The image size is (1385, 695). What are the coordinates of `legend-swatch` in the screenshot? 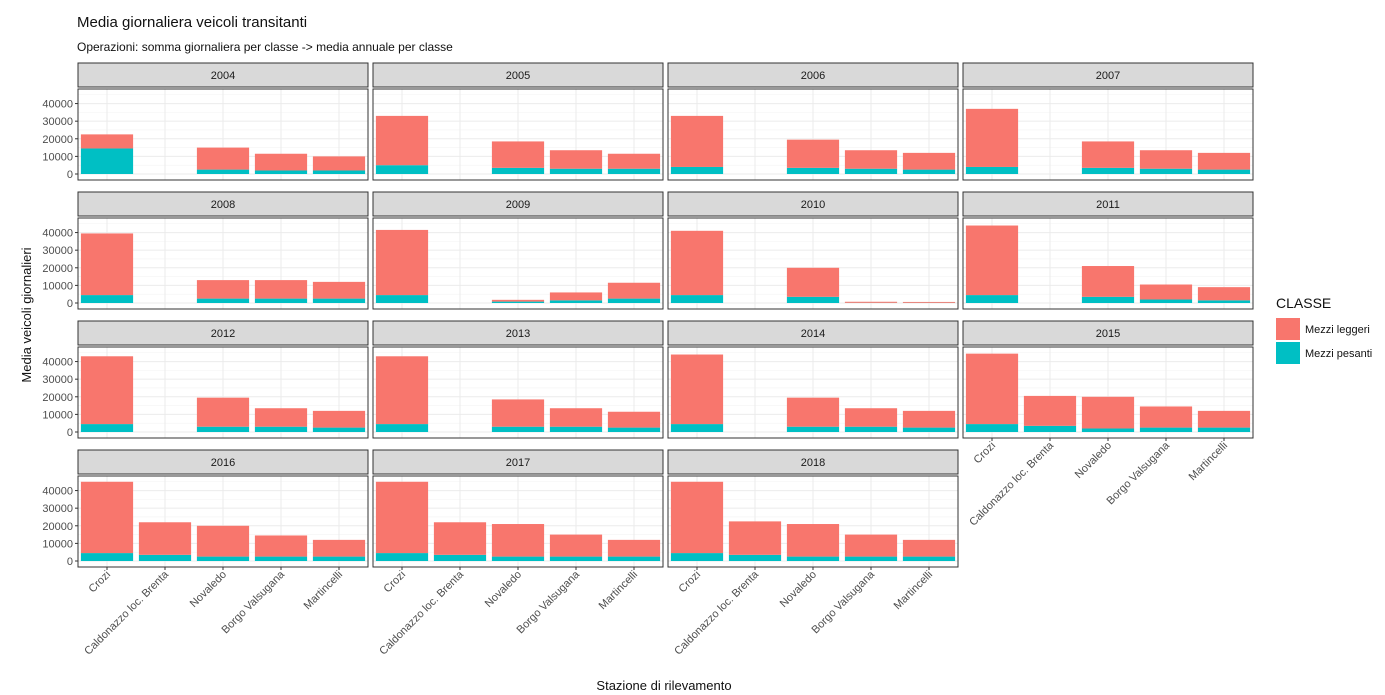 It's located at (1288, 353).